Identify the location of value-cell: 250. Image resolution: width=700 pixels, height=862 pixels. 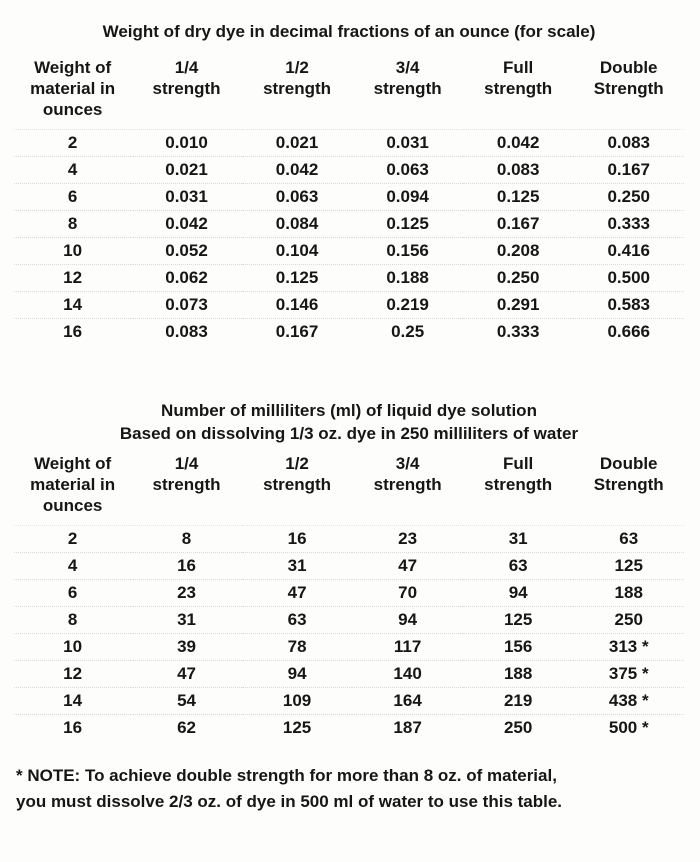
(518, 727).